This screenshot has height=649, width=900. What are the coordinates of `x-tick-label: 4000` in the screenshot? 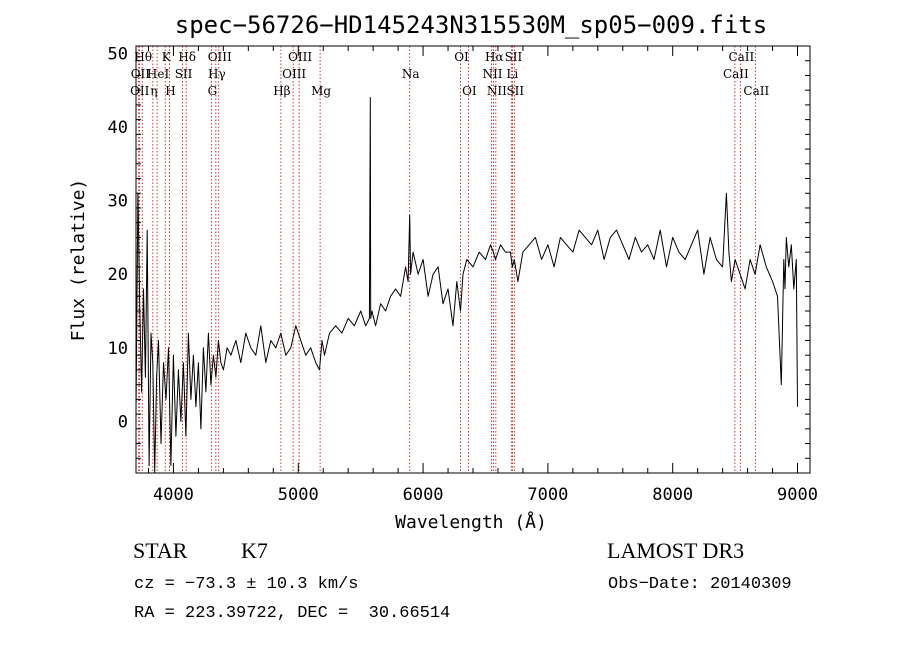 It's located at (173, 495).